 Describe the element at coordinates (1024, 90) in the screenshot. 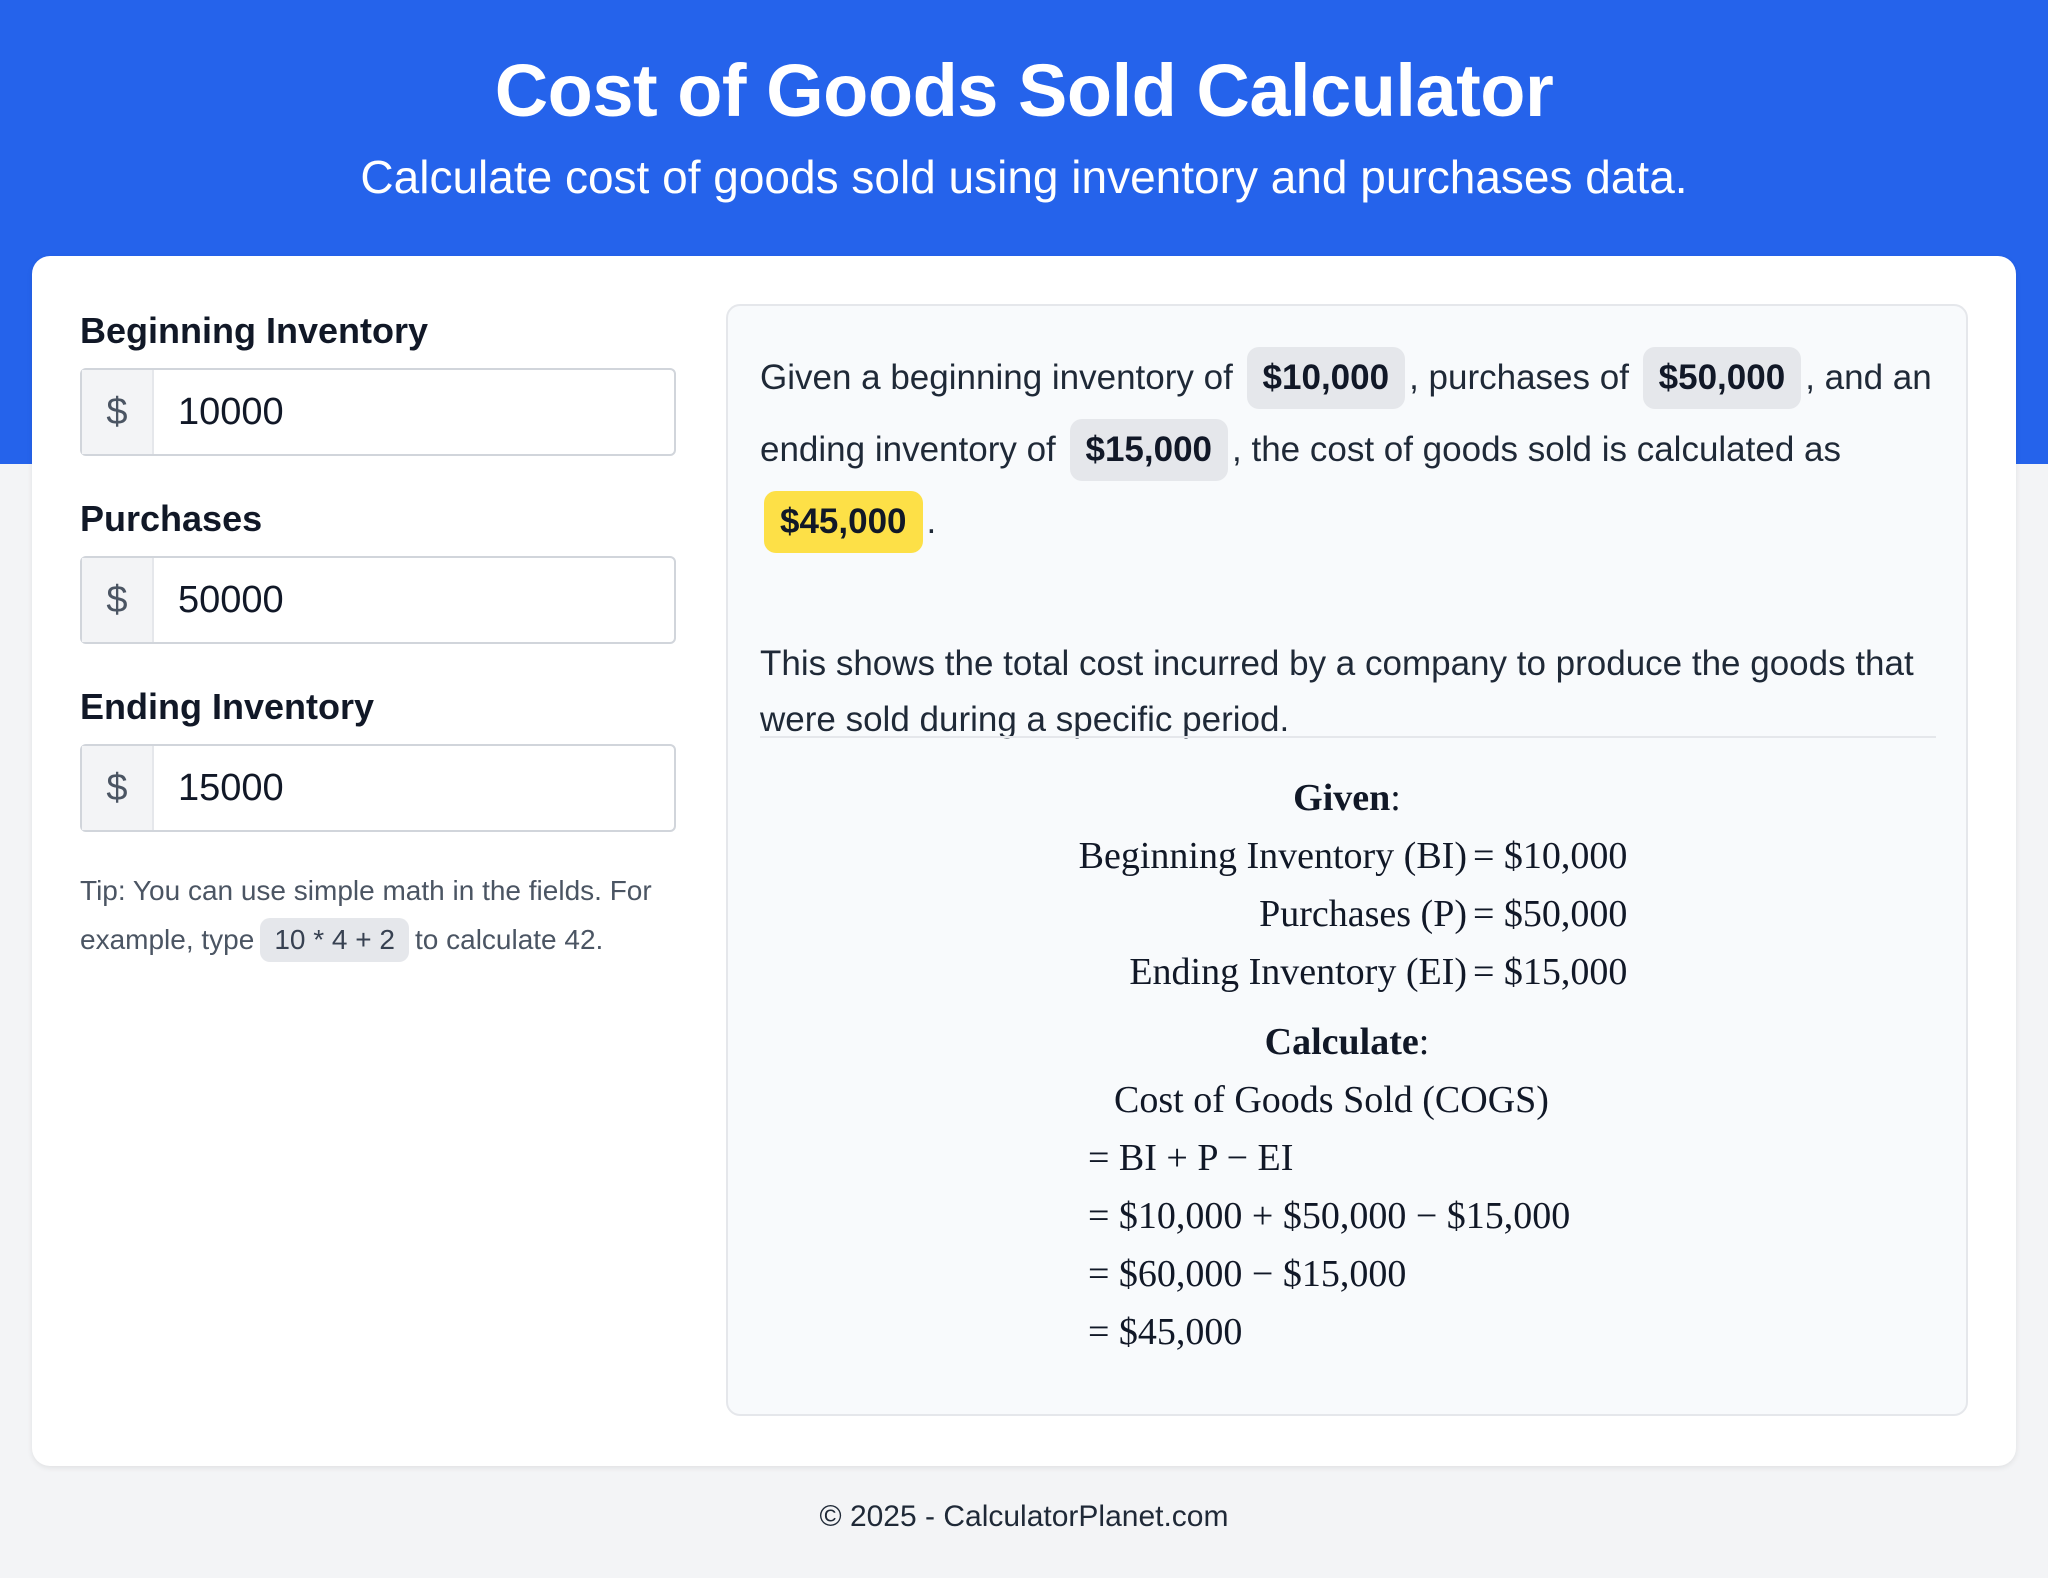

I see `page-title: Cost of Goods Sold Calculator` at that location.